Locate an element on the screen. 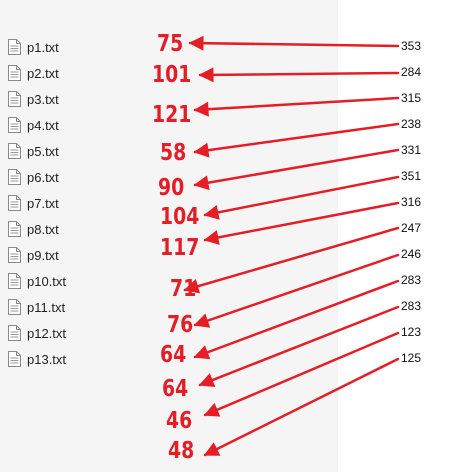 Image resolution: width=469 pixels, height=472 pixels. small-number: 316 is located at coordinates (411, 202).